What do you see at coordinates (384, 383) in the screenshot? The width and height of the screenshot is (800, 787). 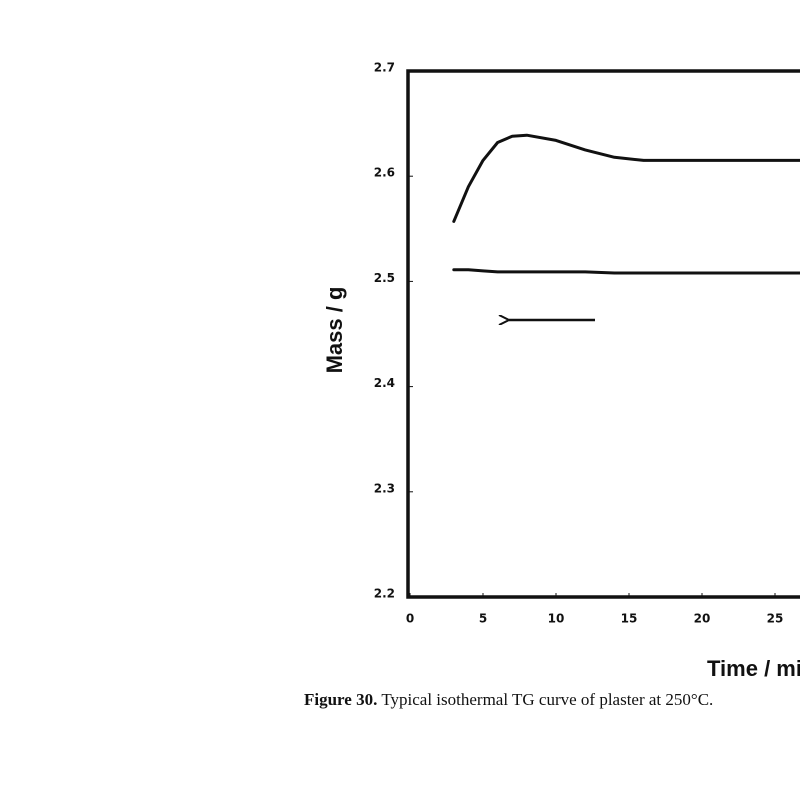 I see `y-tick-label: 2.4` at bounding box center [384, 383].